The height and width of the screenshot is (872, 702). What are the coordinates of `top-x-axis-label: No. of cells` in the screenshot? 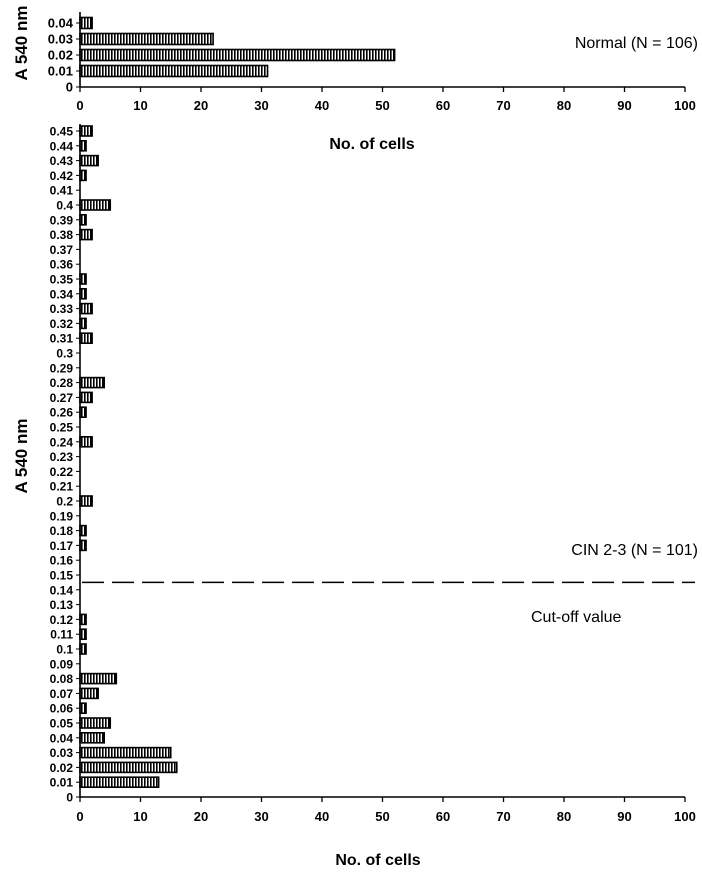 It's located at (371, 144).